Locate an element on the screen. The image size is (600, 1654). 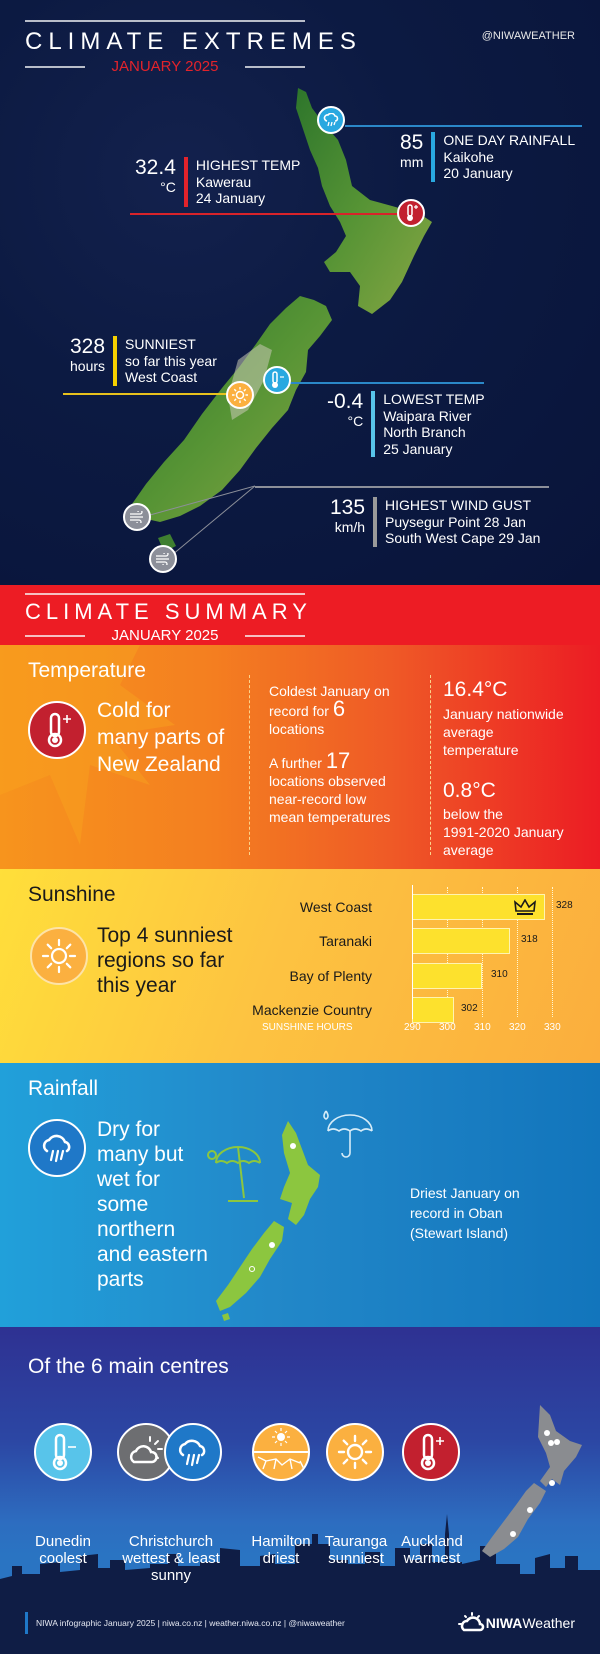
nz-centres-map is located at coordinates (532, 1481).